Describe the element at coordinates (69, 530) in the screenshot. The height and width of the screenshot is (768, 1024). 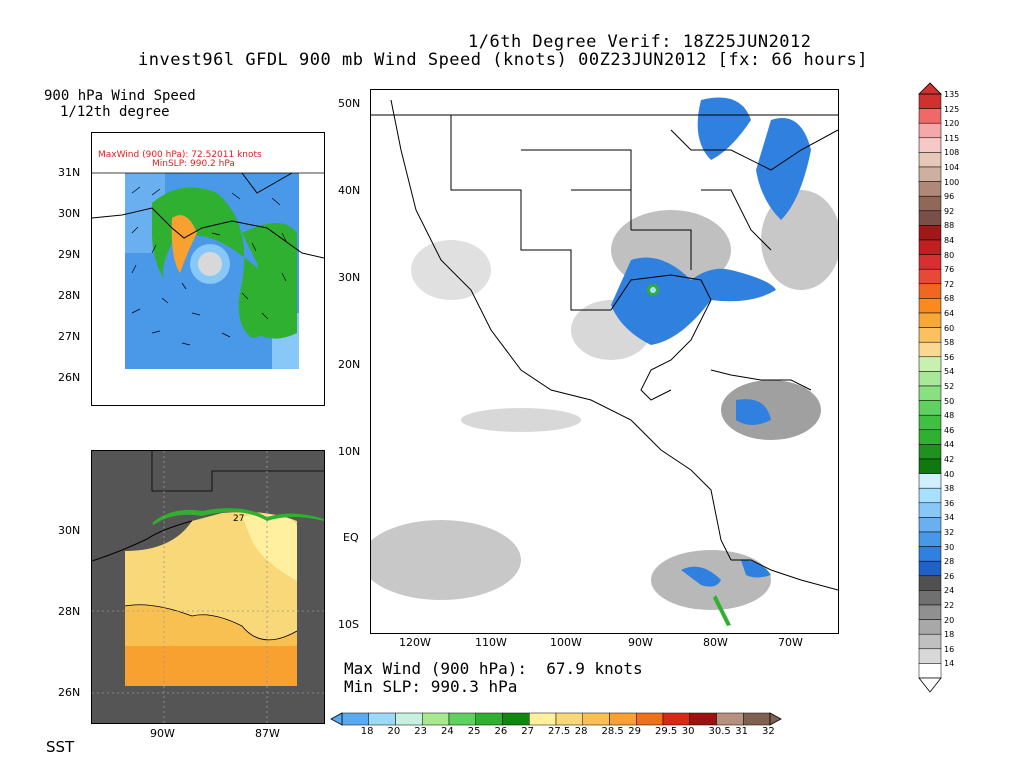
I see `inset-bottom-lat-30n: 30N` at that location.